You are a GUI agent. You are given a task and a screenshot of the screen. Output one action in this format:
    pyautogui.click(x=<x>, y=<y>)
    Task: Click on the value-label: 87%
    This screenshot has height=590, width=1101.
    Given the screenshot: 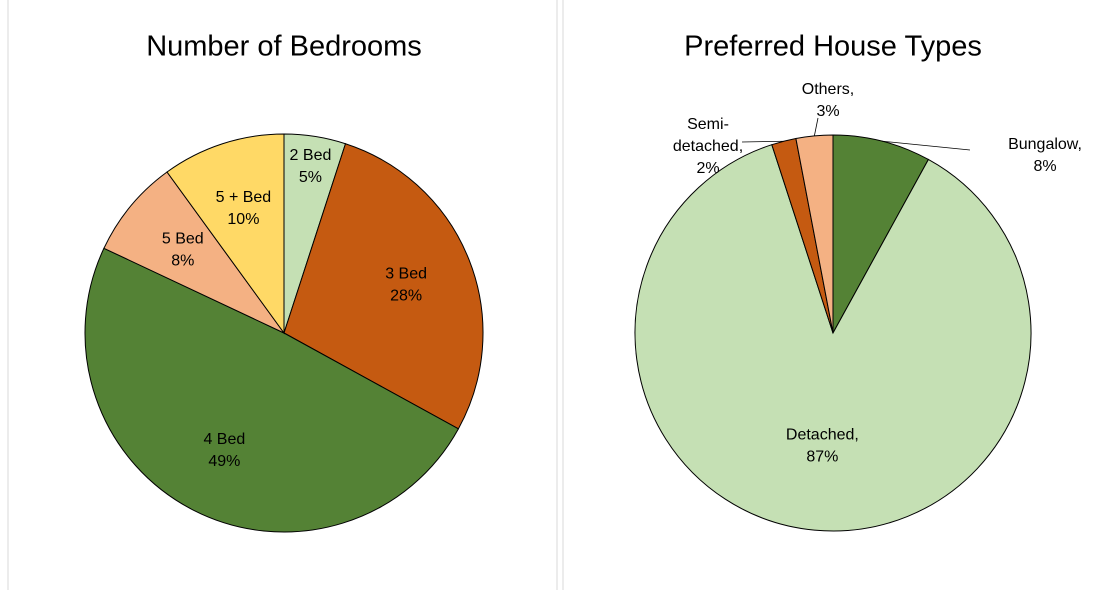 What is the action you would take?
    pyautogui.click(x=822, y=457)
    